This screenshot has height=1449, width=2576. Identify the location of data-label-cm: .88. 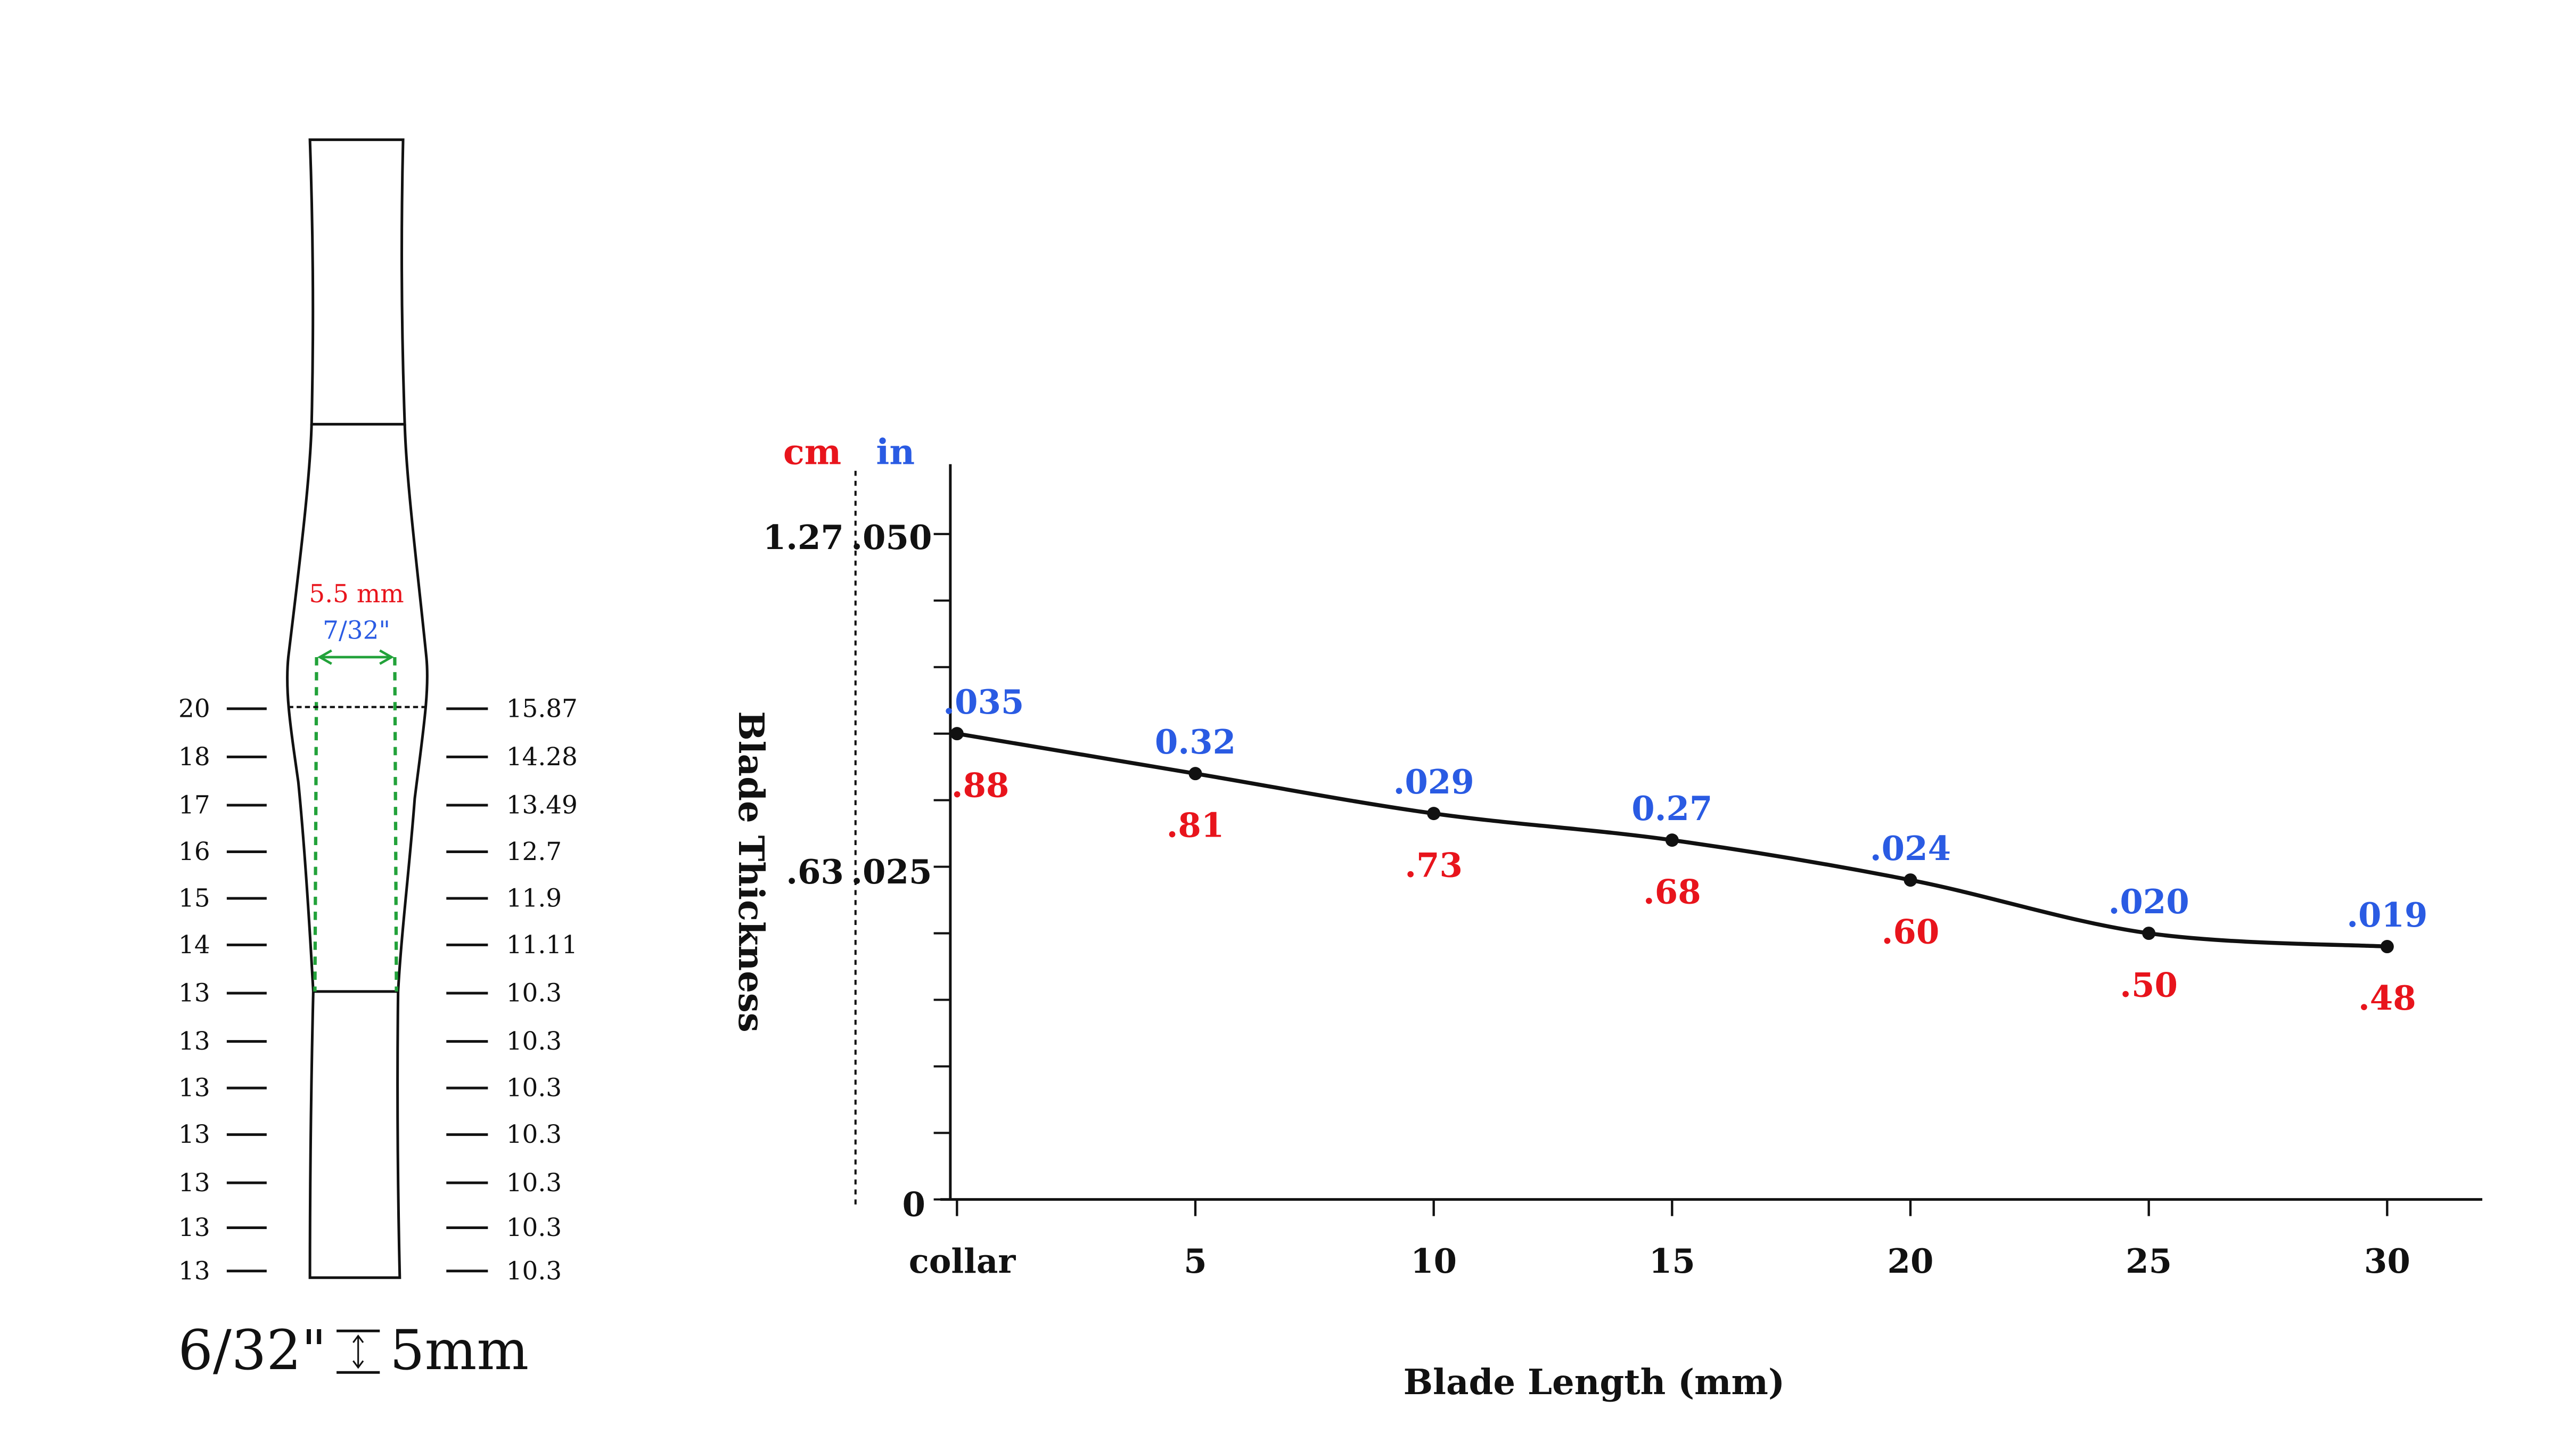
(980, 785).